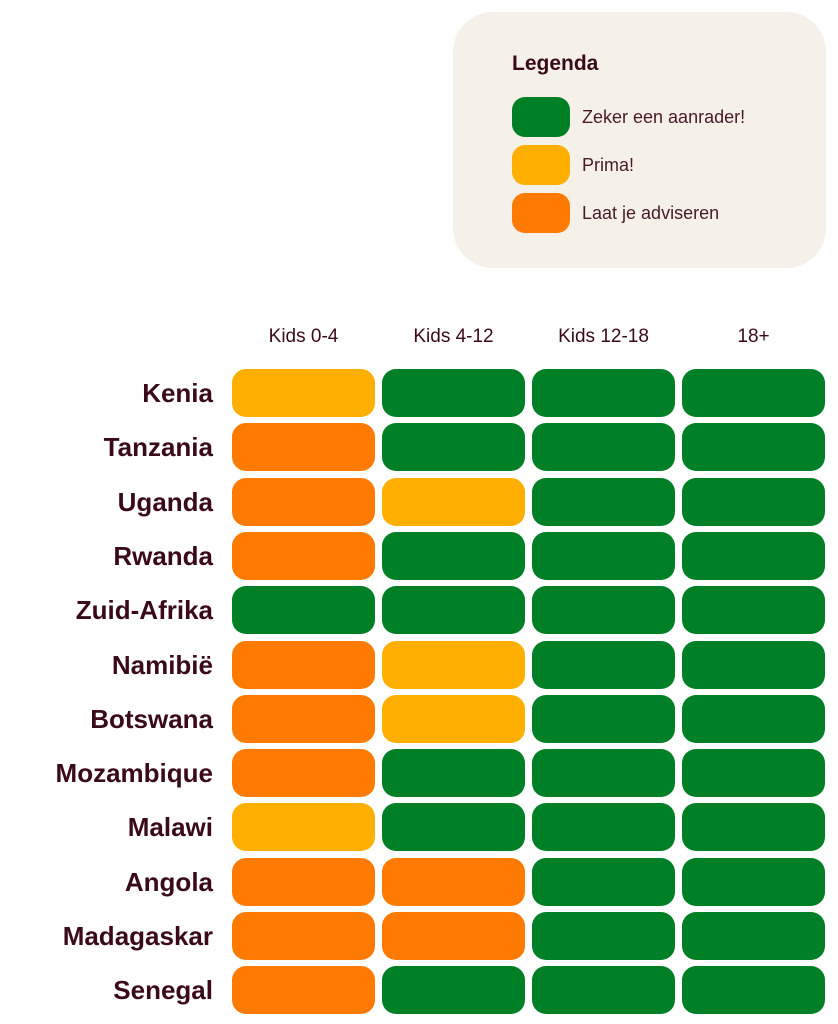 The image size is (838, 1024). Describe the element at coordinates (453, 336) in the screenshot. I see `column-header: Kids 4-12` at that location.